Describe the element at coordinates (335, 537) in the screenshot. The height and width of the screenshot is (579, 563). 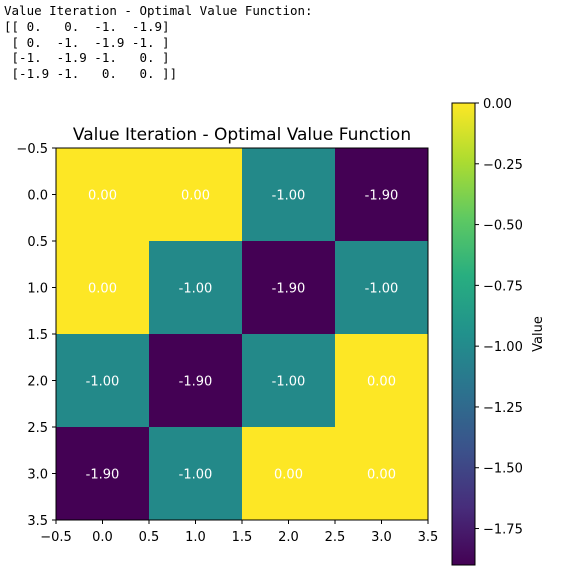
I see `x-tick-label: 2.5` at that location.